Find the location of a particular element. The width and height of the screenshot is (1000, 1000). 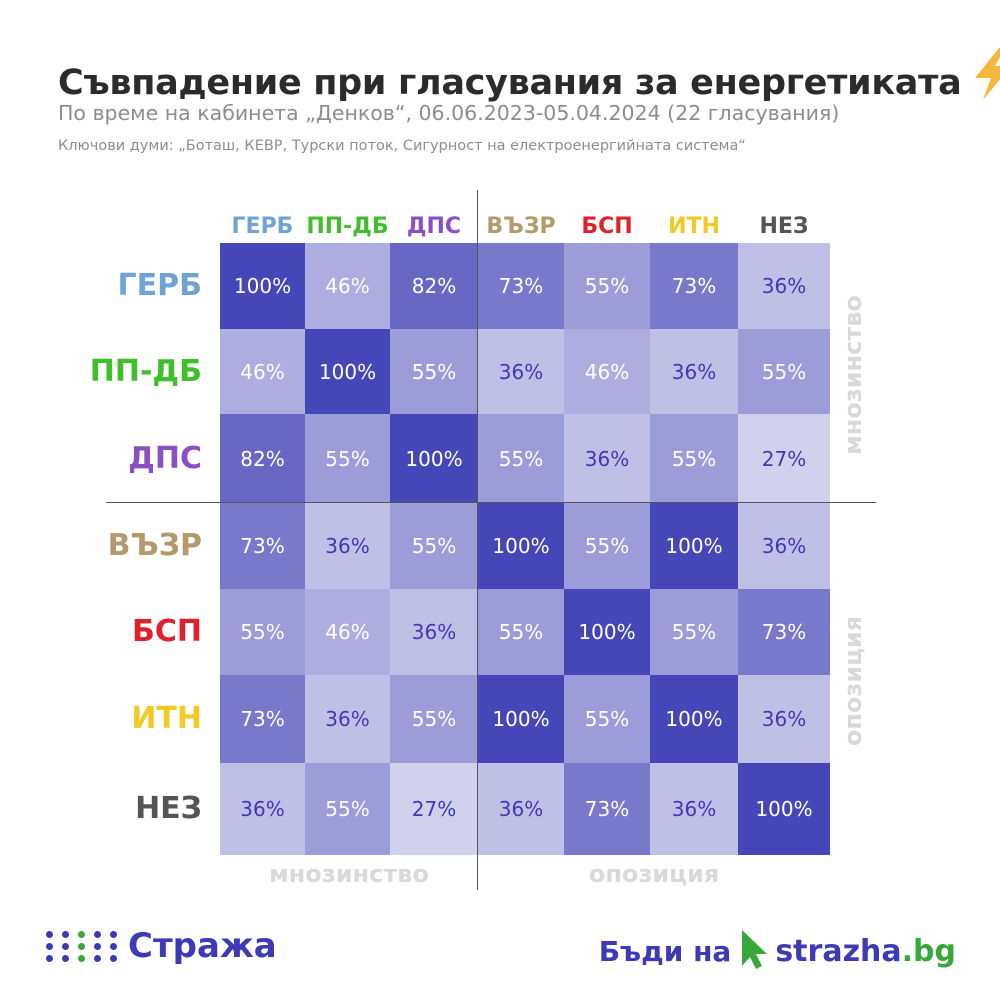

strazha-logo: Стража is located at coordinates (161, 946).